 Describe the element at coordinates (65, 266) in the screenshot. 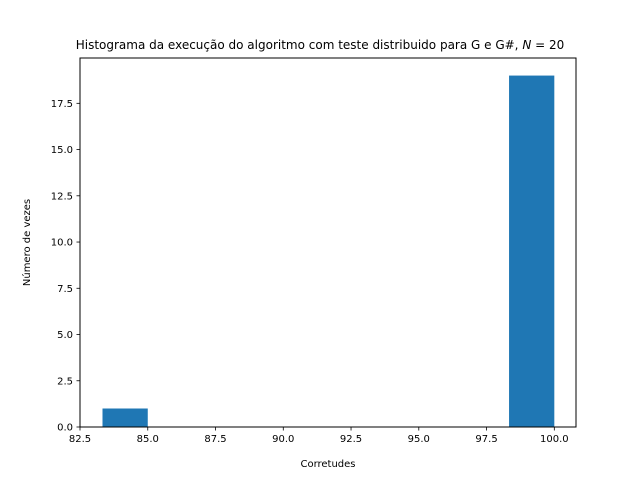

I see `y-axis-ticks: 0.0 2.5 5.0 7.5 10.0 12.5 15.0 17.5` at that location.